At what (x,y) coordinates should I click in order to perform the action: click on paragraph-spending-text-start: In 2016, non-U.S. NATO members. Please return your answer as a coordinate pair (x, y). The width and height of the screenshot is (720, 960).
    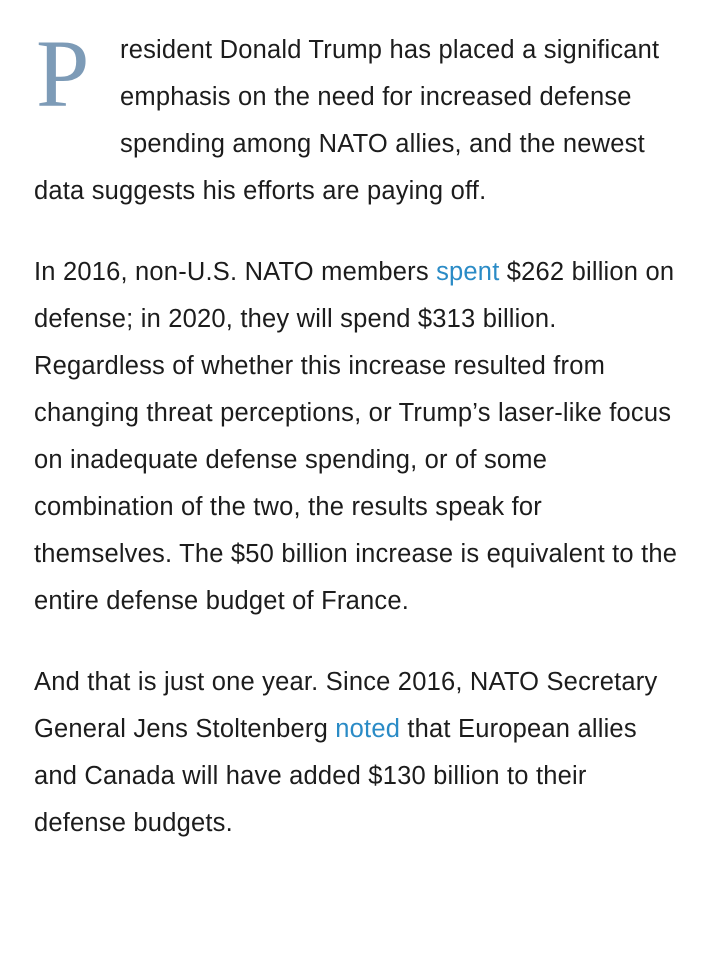
    Looking at the image, I should click on (235, 272).